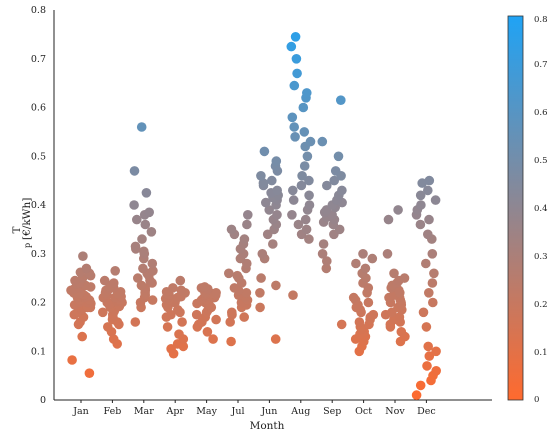 The width and height of the screenshot is (550, 437). Describe the element at coordinates (17, 229) in the screenshot. I see `svg-text: T` at that location.